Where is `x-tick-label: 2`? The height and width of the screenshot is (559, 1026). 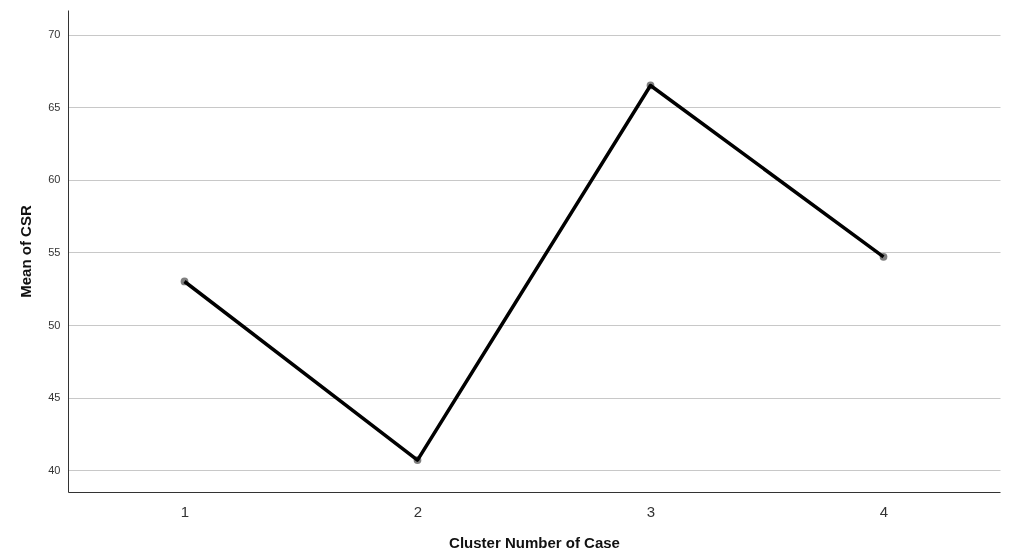
x-tick-label: 2 is located at coordinates (418, 511).